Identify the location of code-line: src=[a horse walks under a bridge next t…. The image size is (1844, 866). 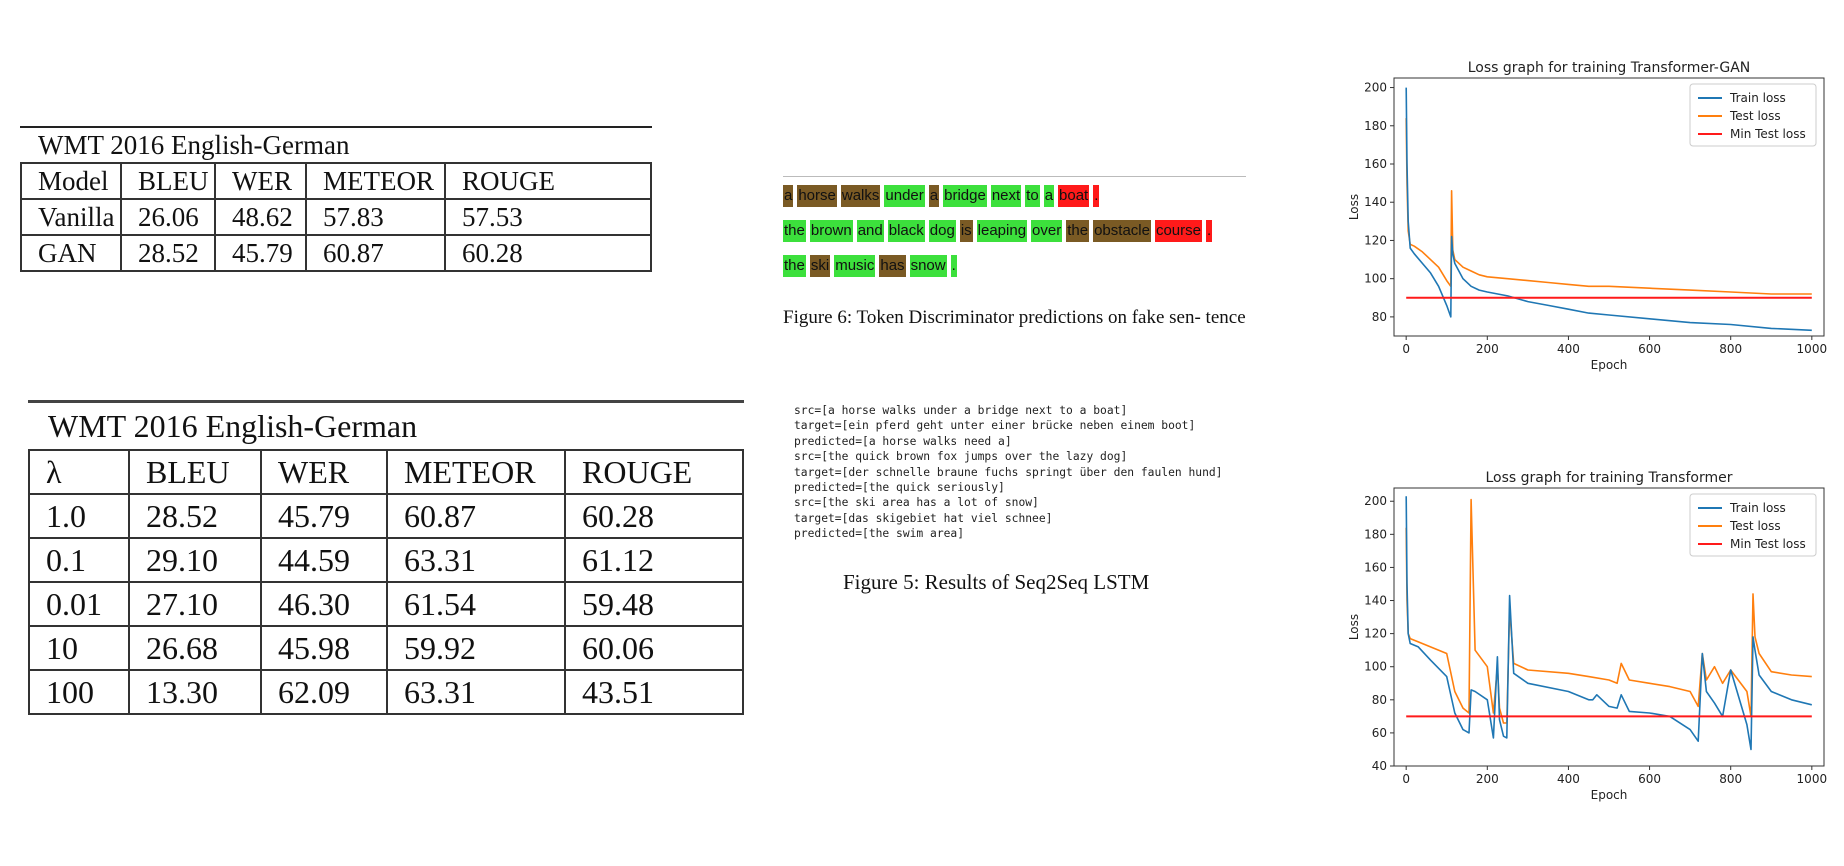
(961, 410).